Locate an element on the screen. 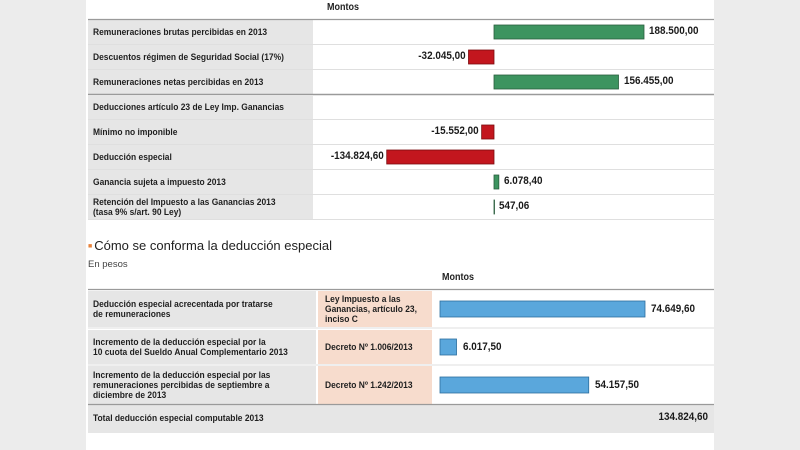 Image resolution: width=800 pixels, height=450 pixels. value-label-chart1: -32.045,00 is located at coordinates (442, 56).